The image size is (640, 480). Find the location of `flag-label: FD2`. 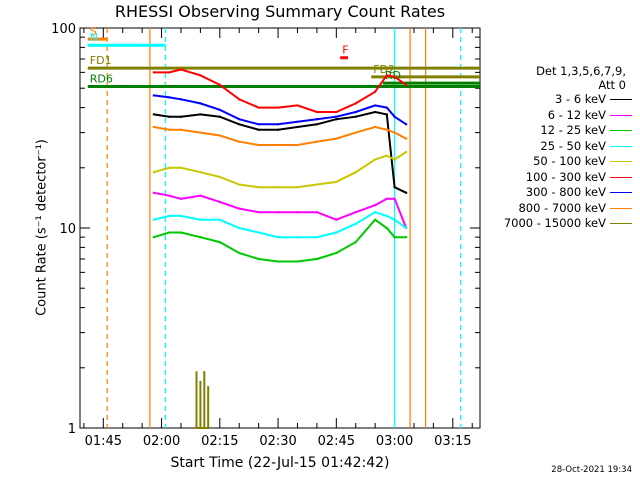

flag-label: FD2 is located at coordinates (384, 69).